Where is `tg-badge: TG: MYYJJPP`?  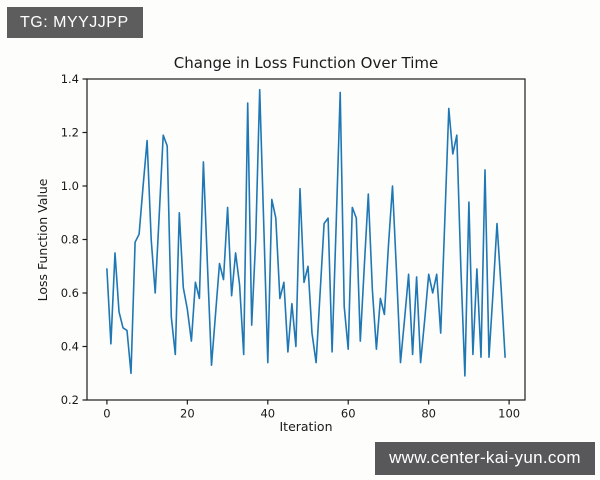
tg-badge: TG: MYYJJPP is located at coordinates (75, 22).